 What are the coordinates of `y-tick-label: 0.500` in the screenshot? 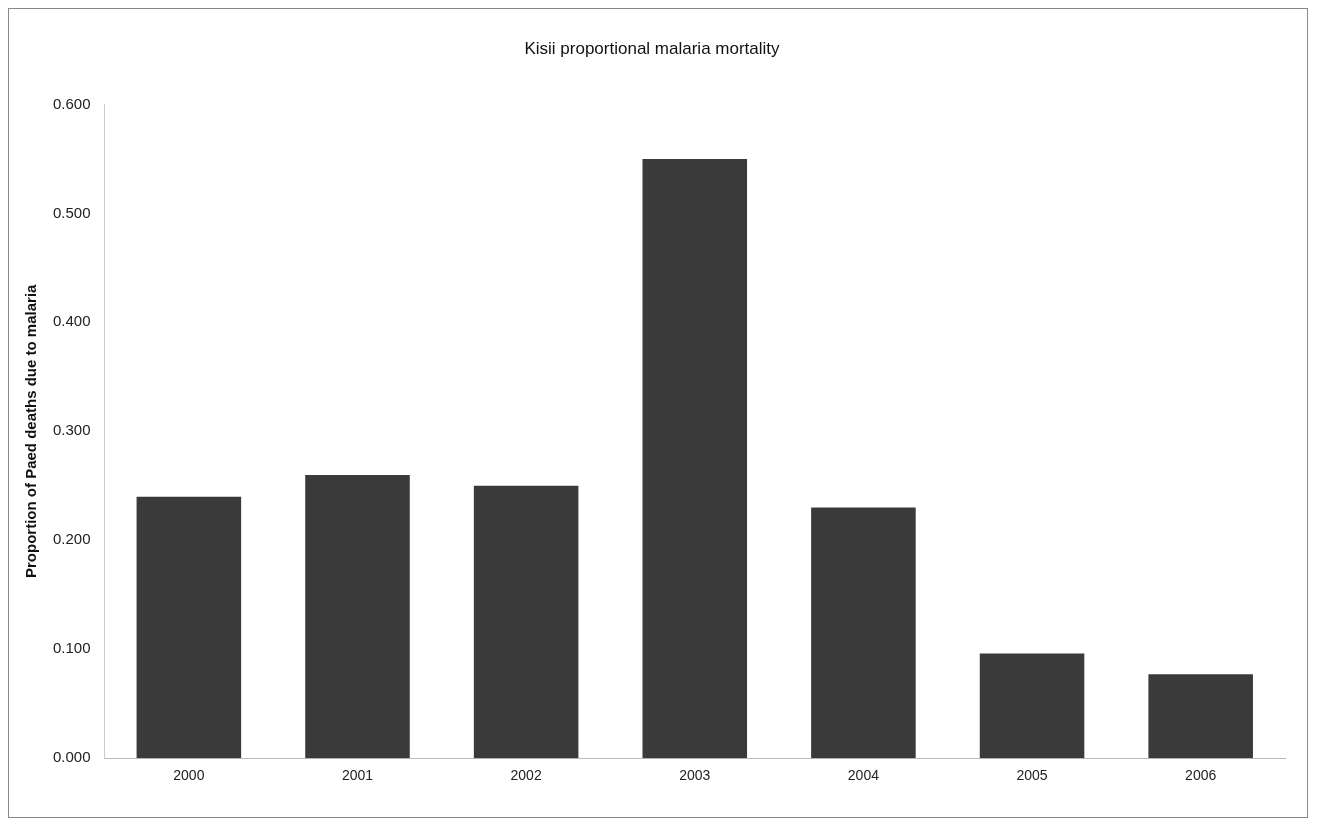 It's located at (71, 212).